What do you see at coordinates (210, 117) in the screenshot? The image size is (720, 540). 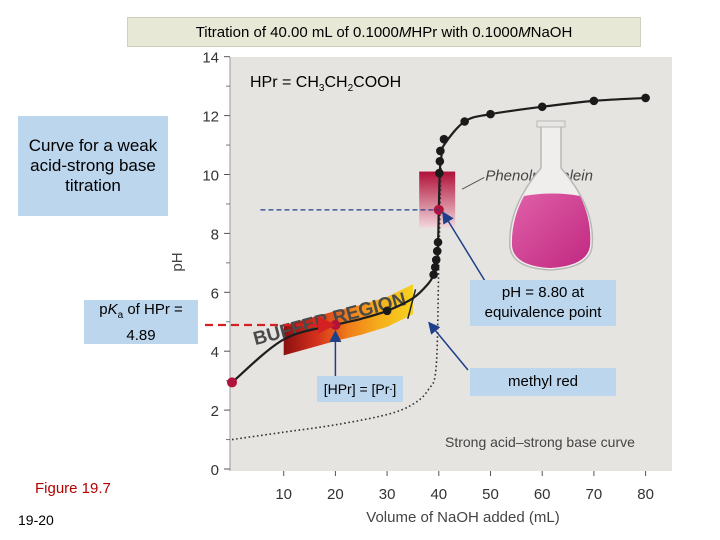 I see `y-tick-label: 12` at bounding box center [210, 117].